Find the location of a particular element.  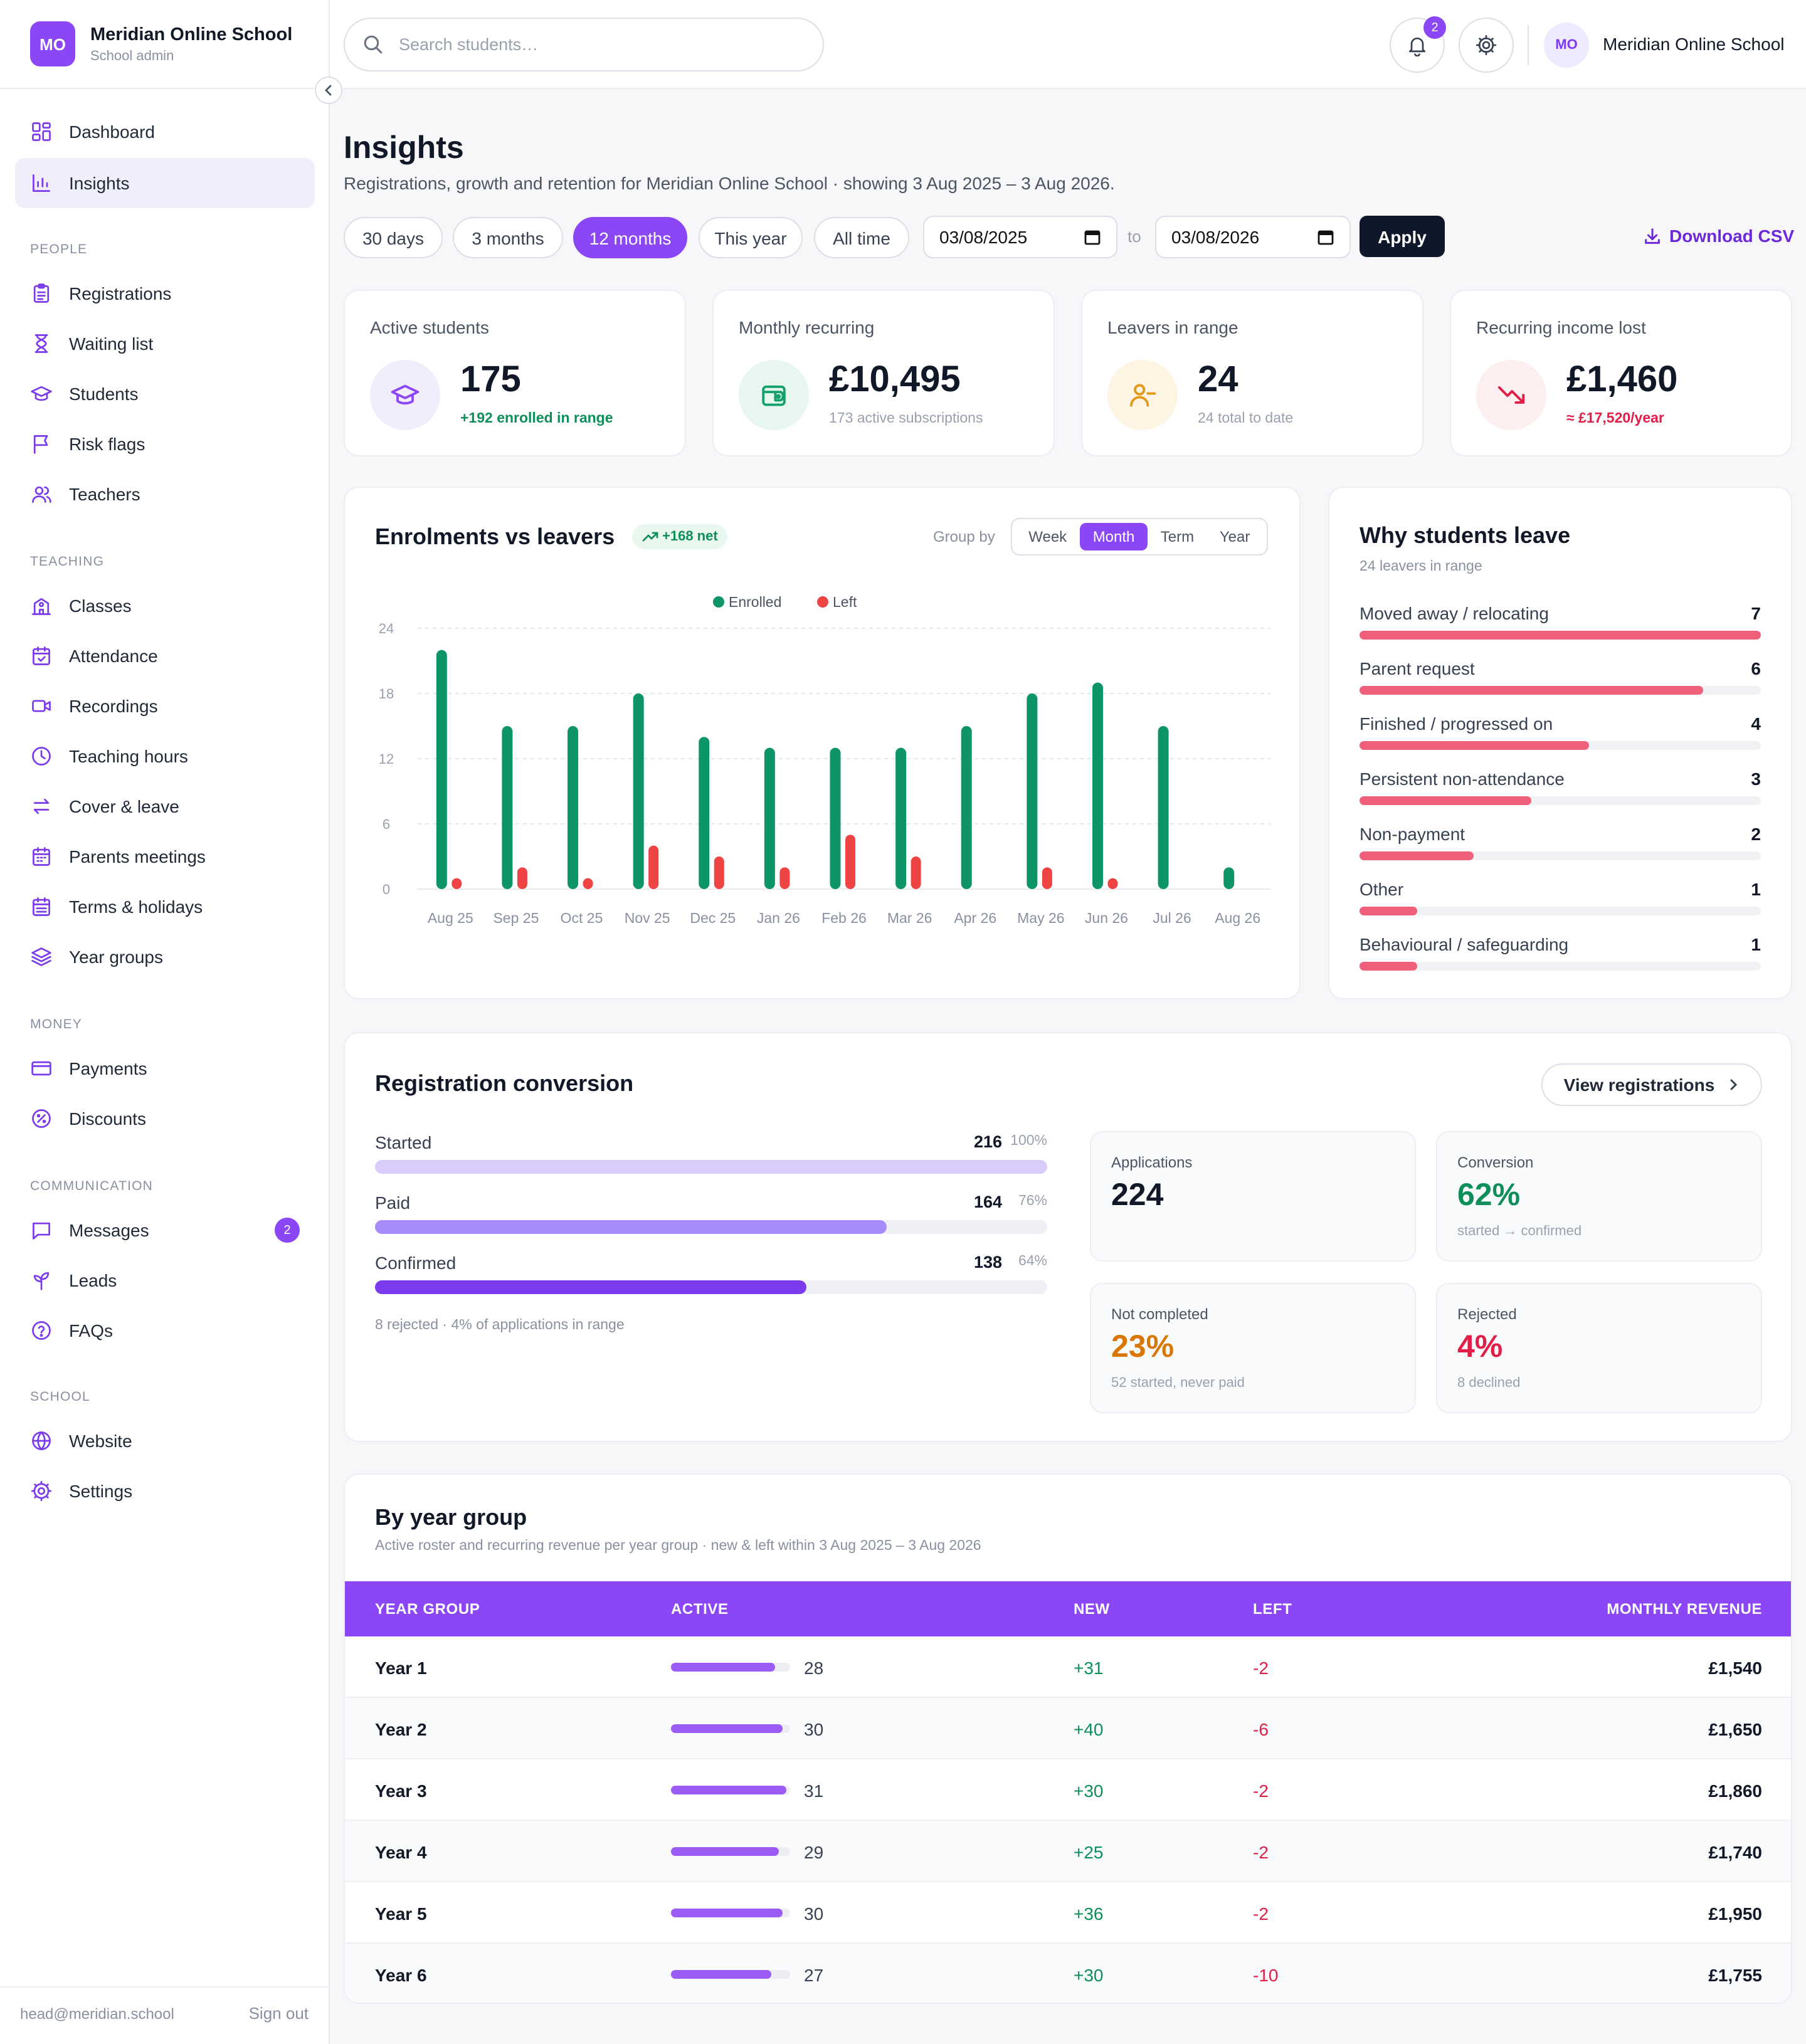

leave-reason-row: Non-payment 2 is located at coordinates (1560, 849).